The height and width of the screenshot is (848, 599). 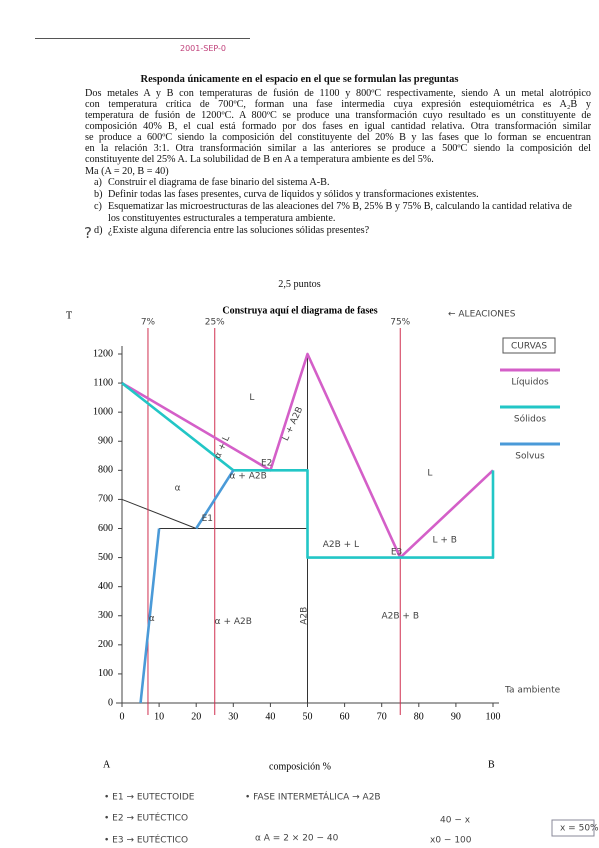 I want to click on region-label: E1, so click(x=207, y=519).